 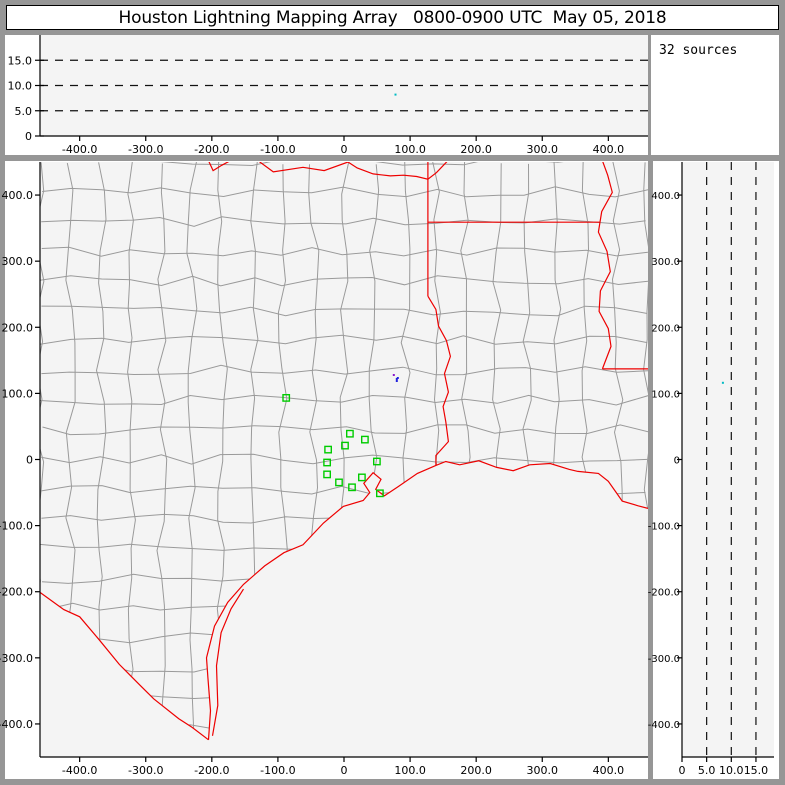 I want to click on lightning-sources-layer, so click(x=395, y=378).